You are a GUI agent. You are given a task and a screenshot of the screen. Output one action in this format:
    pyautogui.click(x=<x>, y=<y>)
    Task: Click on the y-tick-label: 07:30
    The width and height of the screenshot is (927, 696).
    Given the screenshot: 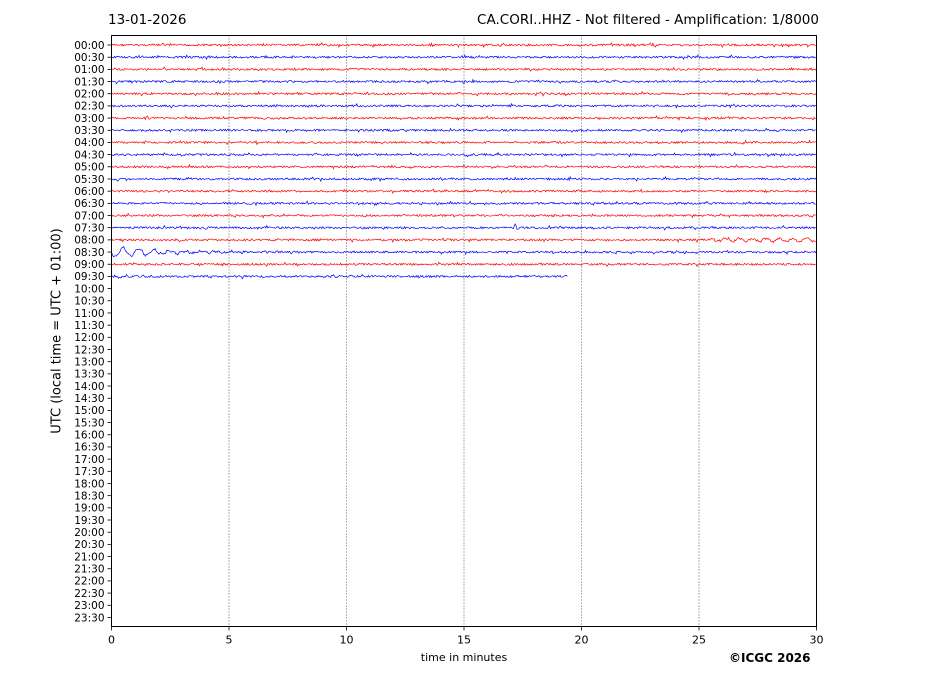 What is the action you would take?
    pyautogui.click(x=89, y=229)
    